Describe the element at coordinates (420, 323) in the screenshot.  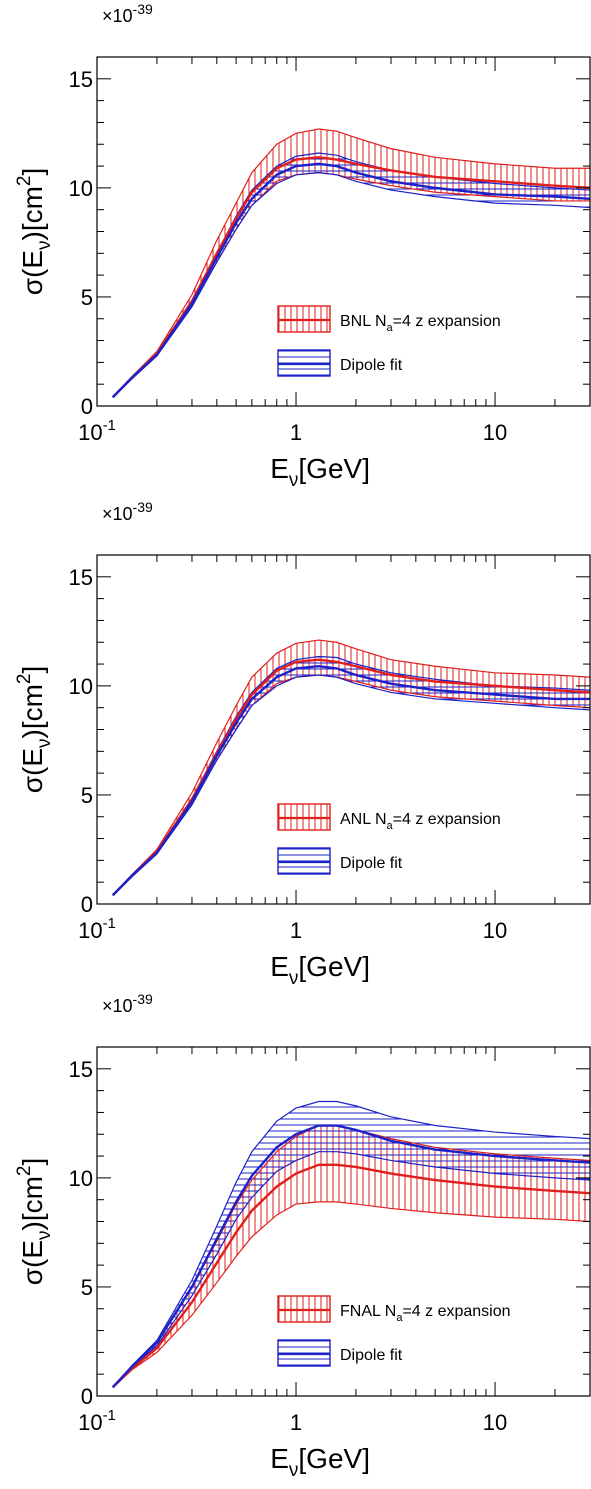
I see `legend-label: BNL Na=4 z expansion` at that location.